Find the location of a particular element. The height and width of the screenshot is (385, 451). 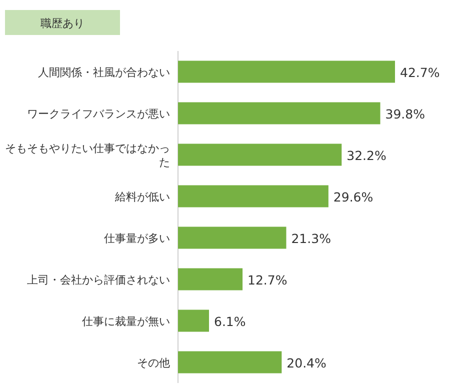

data-label: 21.3% is located at coordinates (311, 238).